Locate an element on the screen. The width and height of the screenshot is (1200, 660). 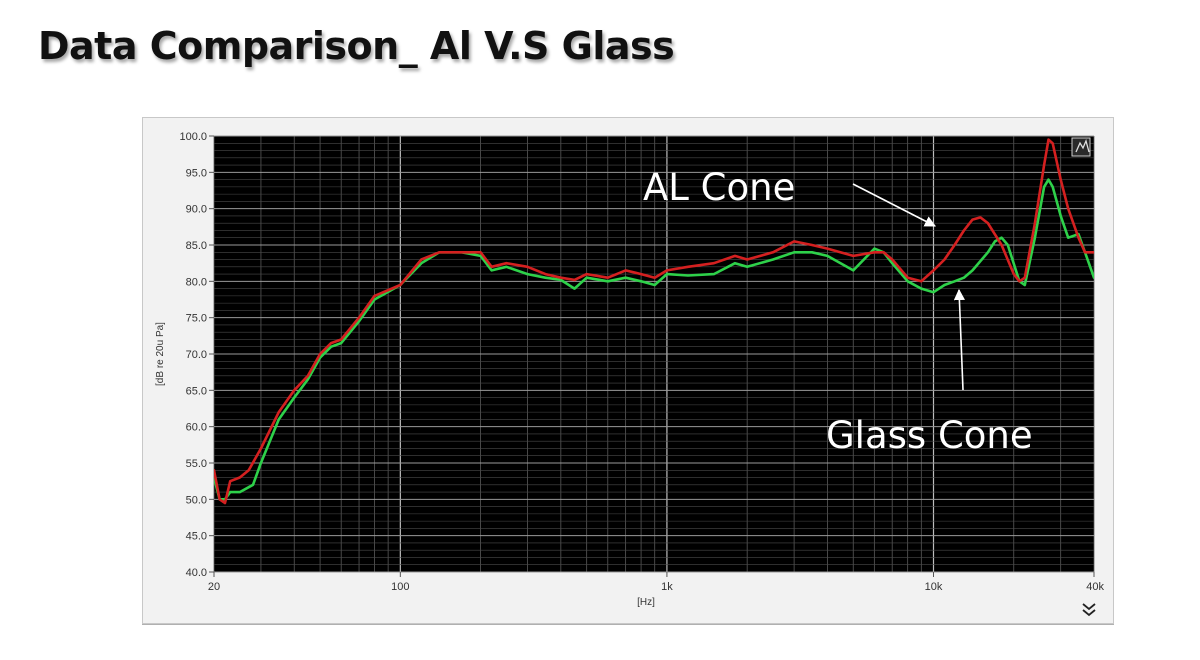
y-tick-label: 65.0 is located at coordinates (196, 391).